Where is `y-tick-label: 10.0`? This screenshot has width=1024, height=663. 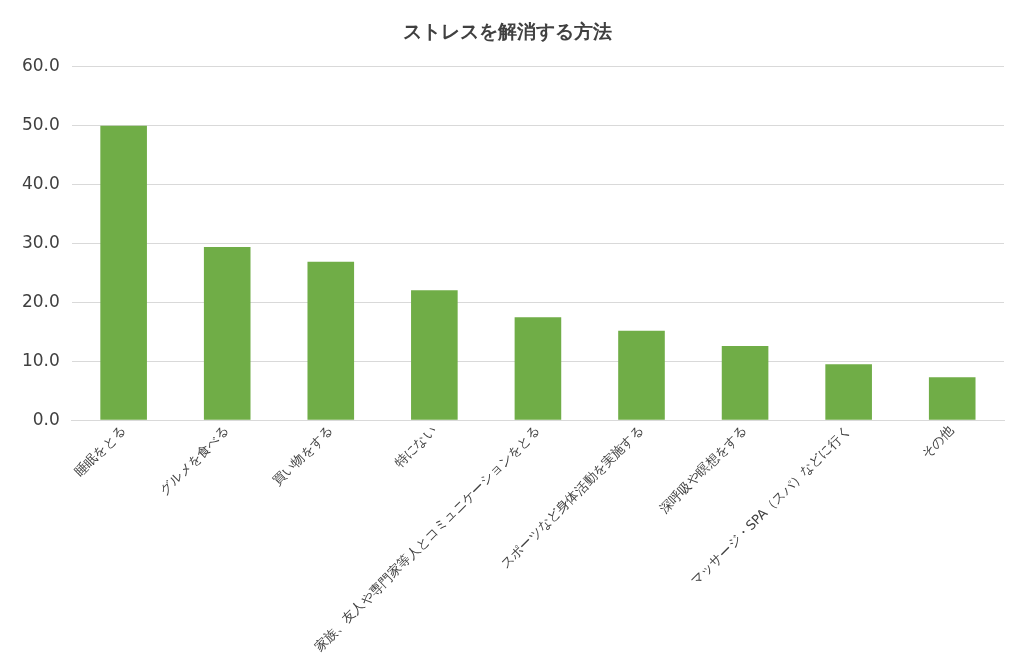
y-tick-label: 10.0 is located at coordinates (40, 359).